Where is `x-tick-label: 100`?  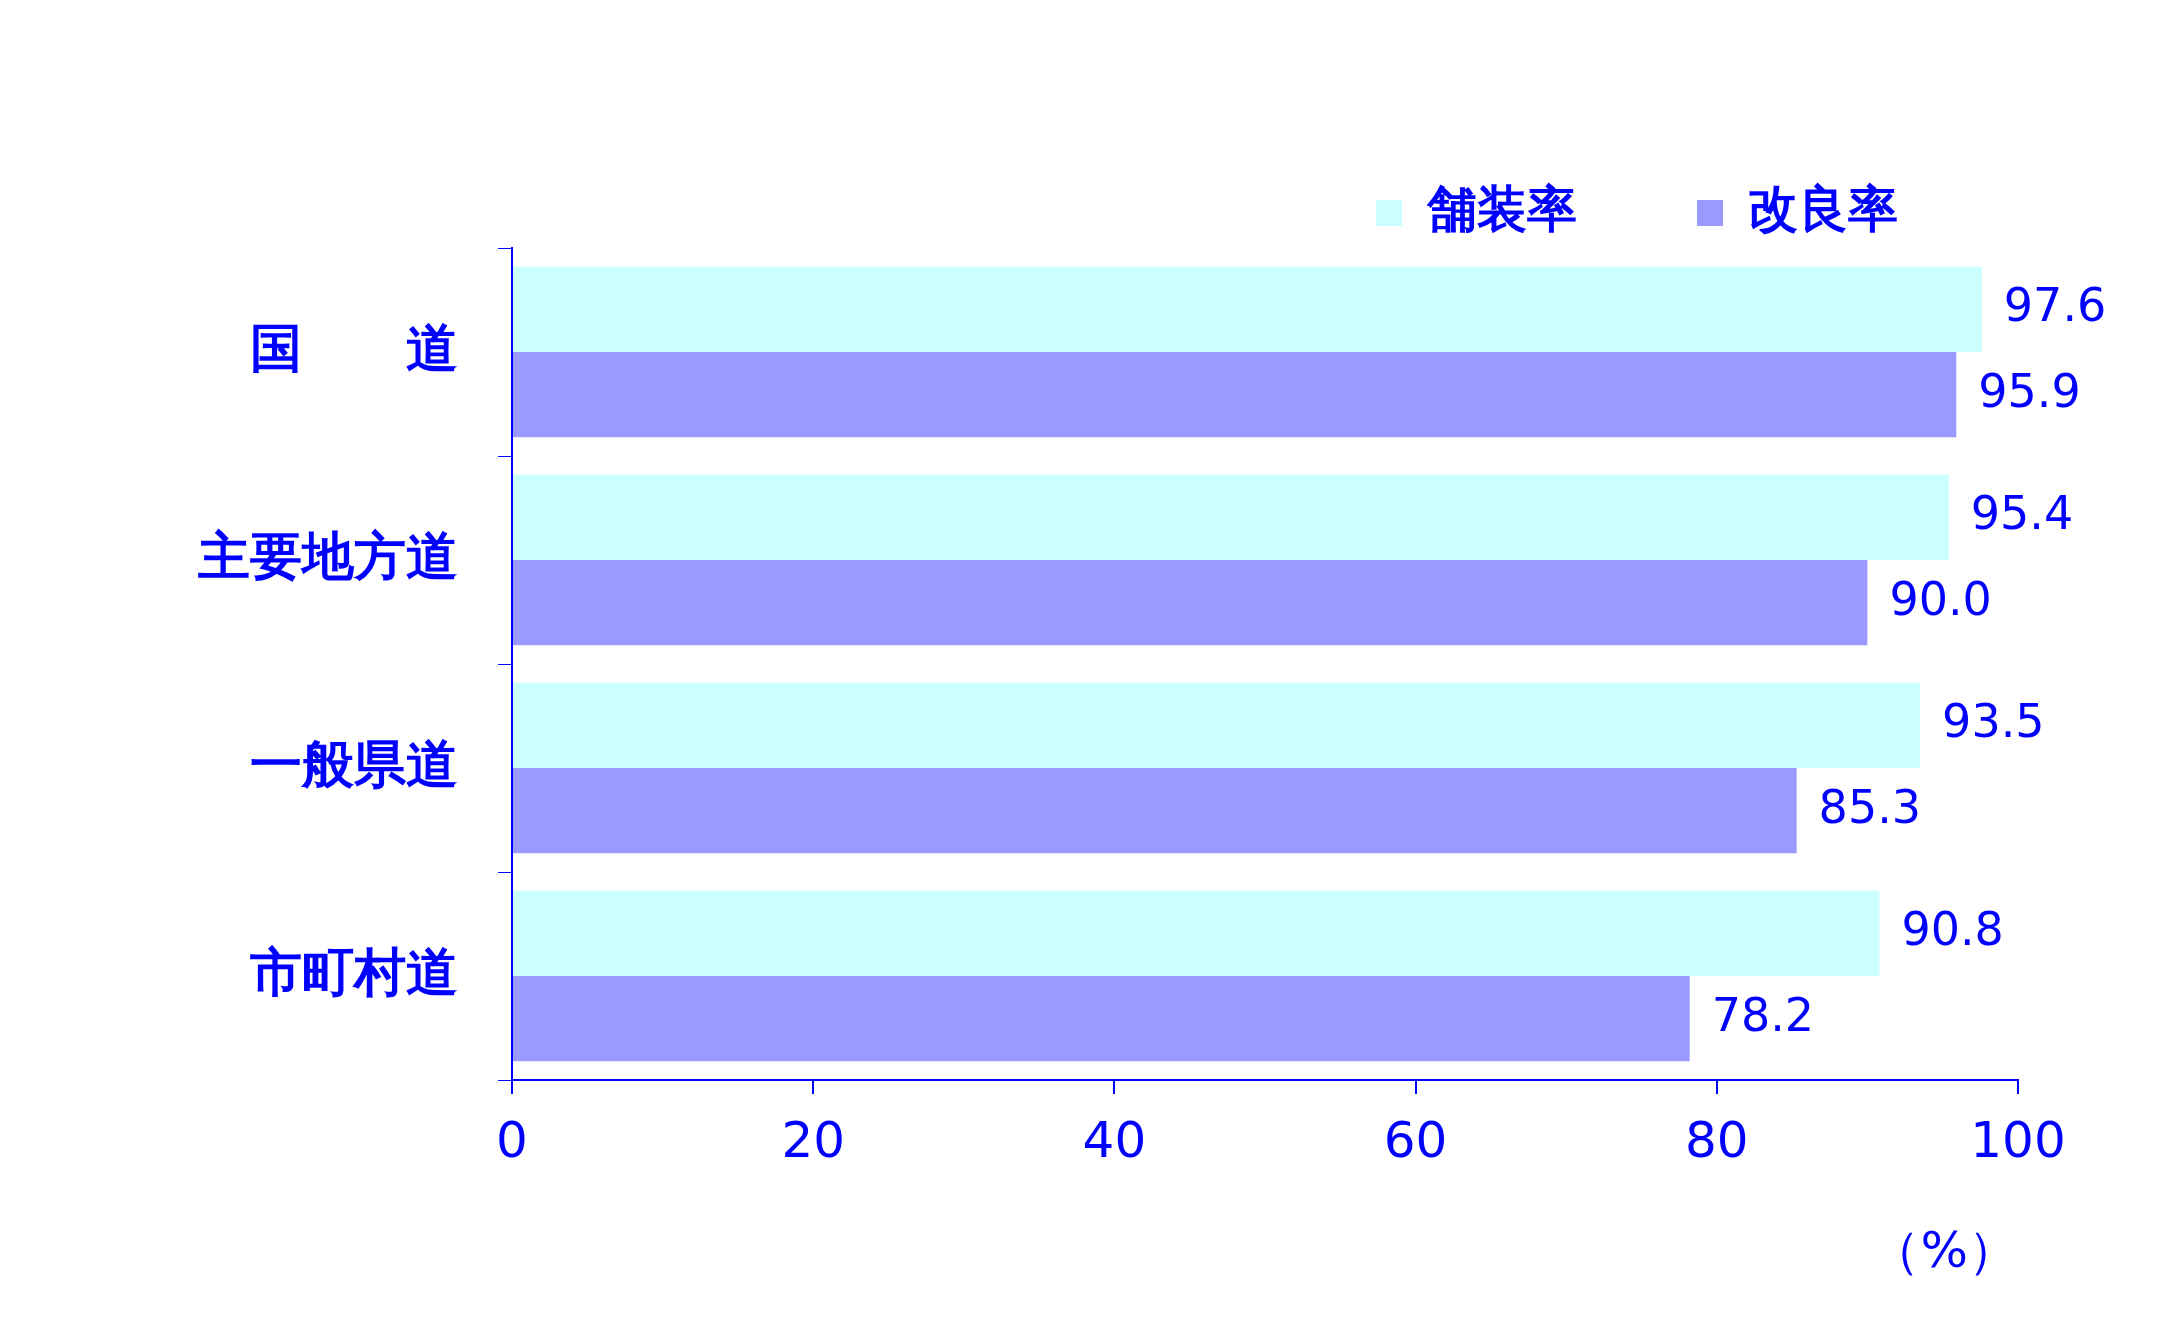 x-tick-label: 100 is located at coordinates (2018, 1139).